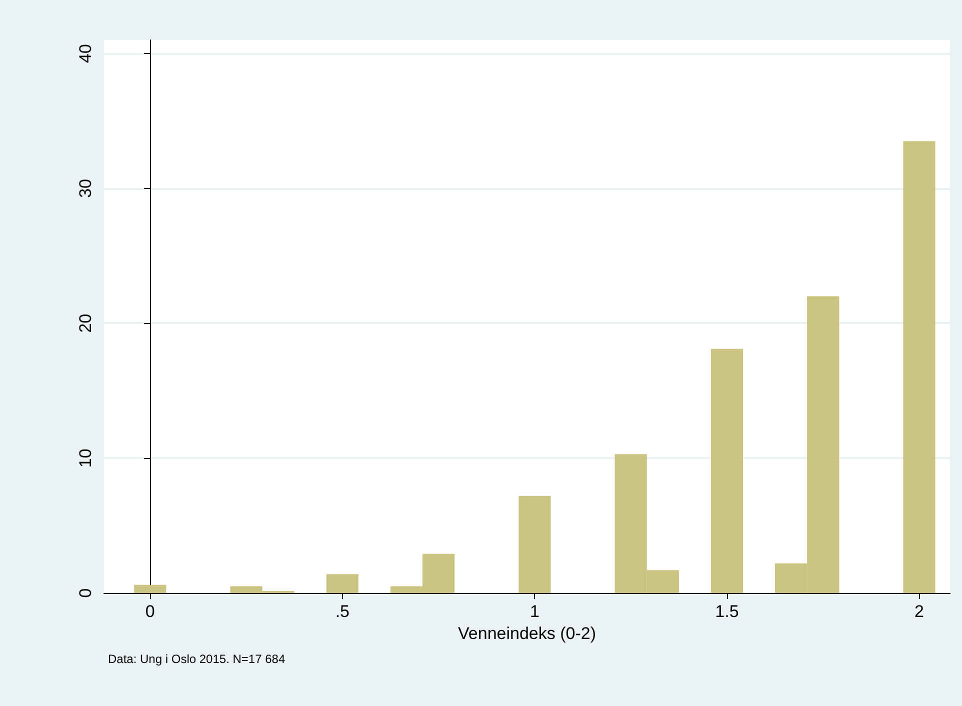  I want to click on y-tick-label: 10, so click(85, 458).